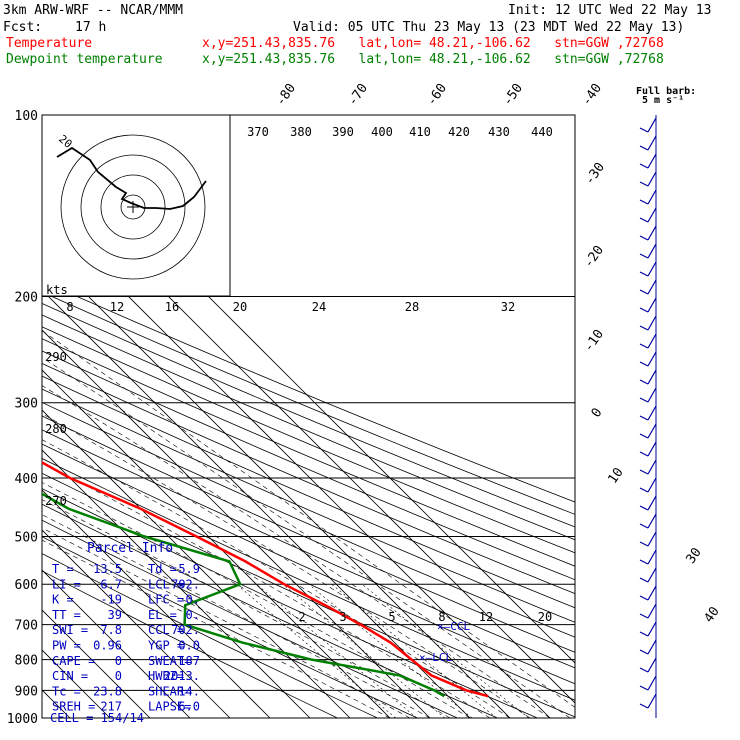 This screenshot has width=740, height=740. I want to click on mixing-ratio-label: 8, so click(441, 617).